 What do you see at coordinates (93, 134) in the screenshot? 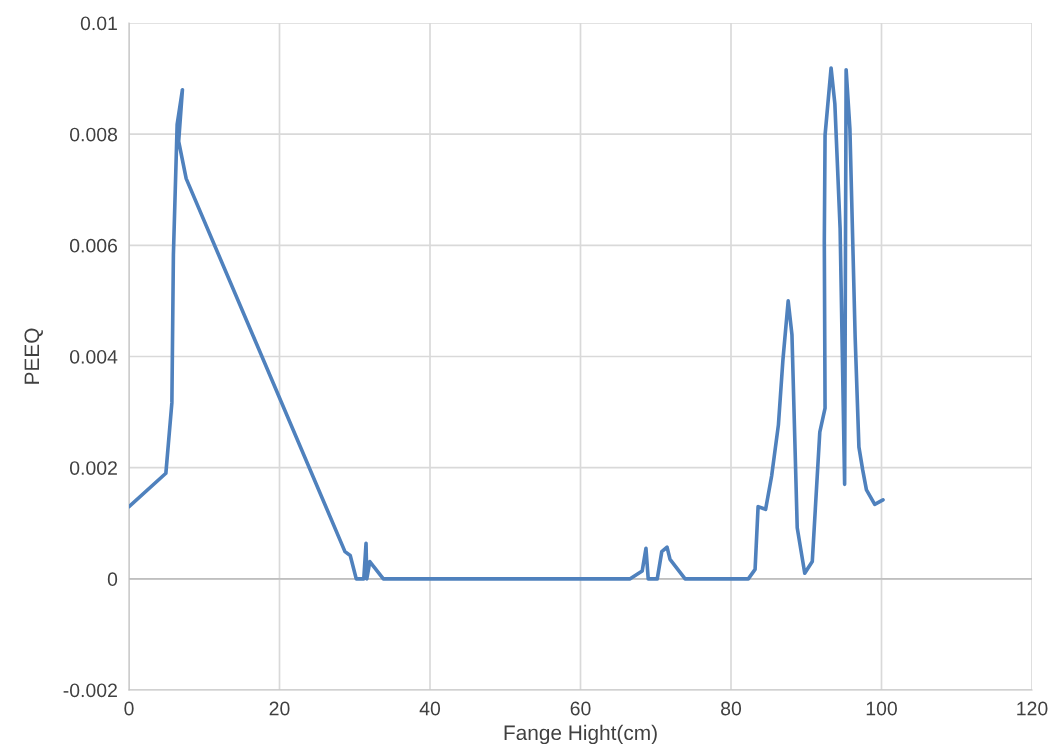
I see `y-tick-label: 0.008` at bounding box center [93, 134].